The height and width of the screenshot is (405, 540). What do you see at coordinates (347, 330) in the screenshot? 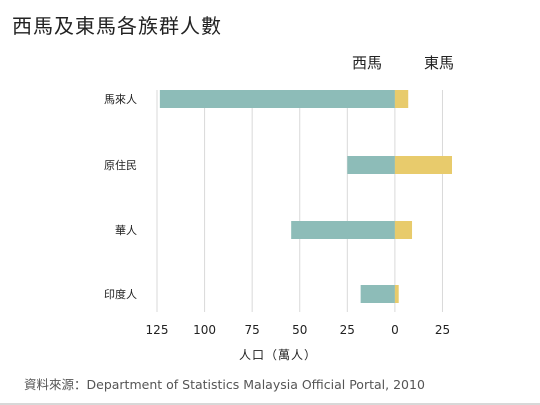
I see `x-tick-label-4: 25` at bounding box center [347, 330].